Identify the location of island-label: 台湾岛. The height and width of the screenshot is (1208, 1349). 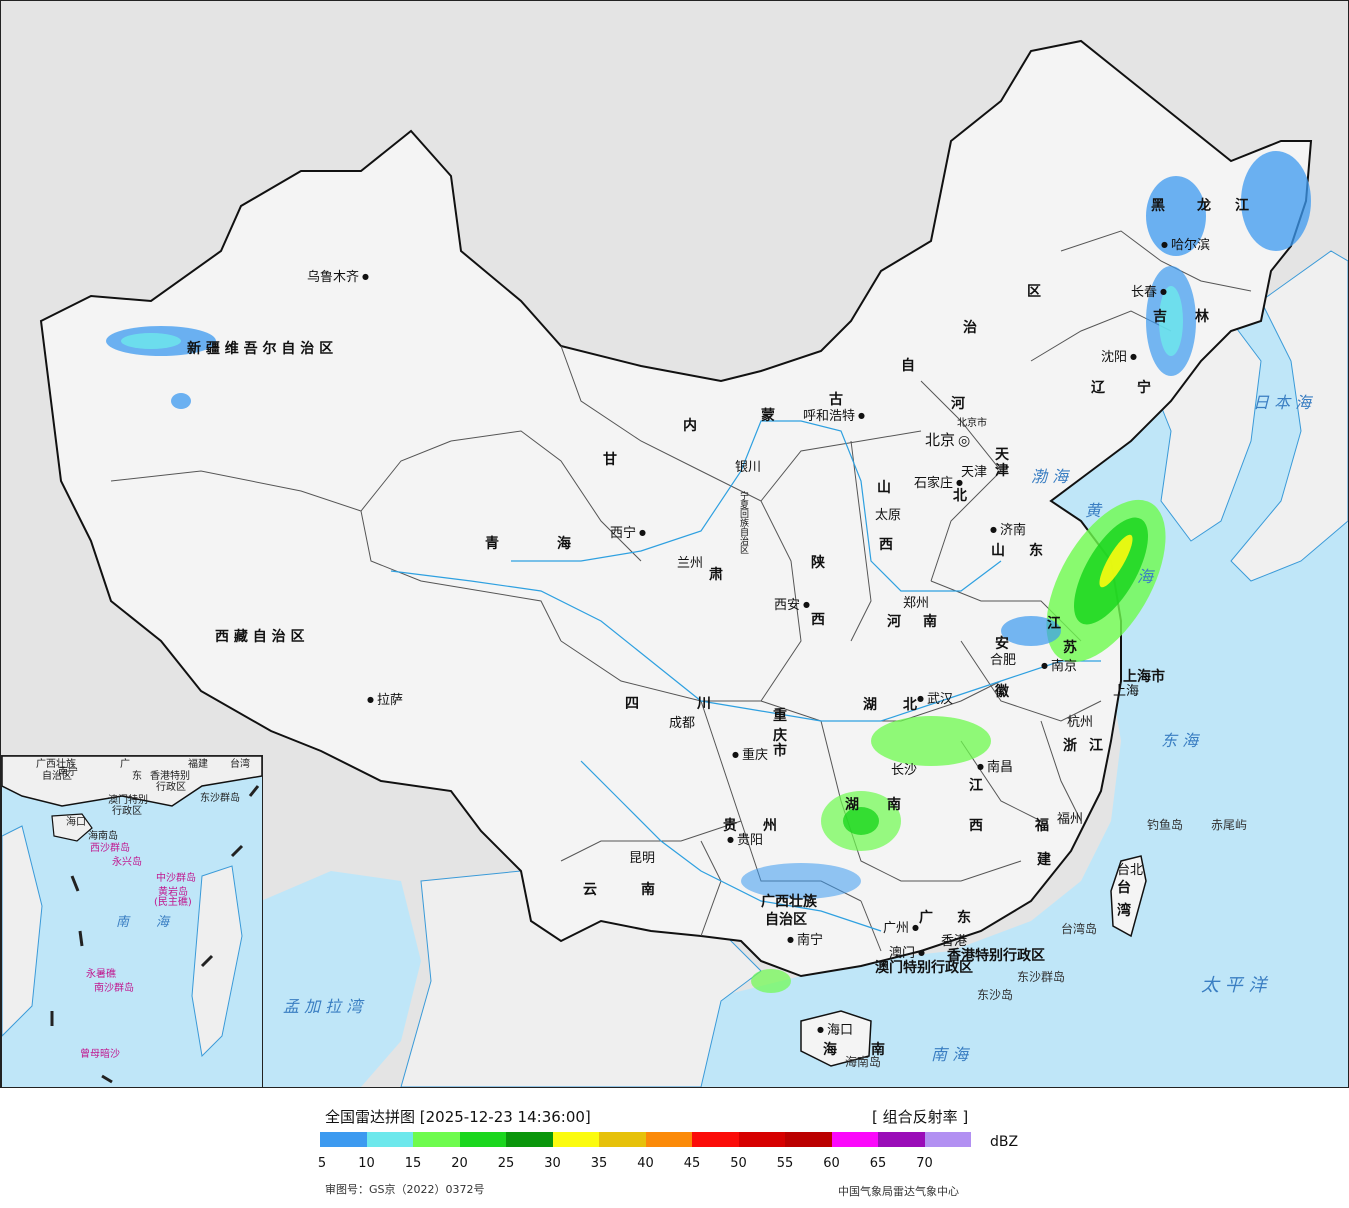
(1079, 929).